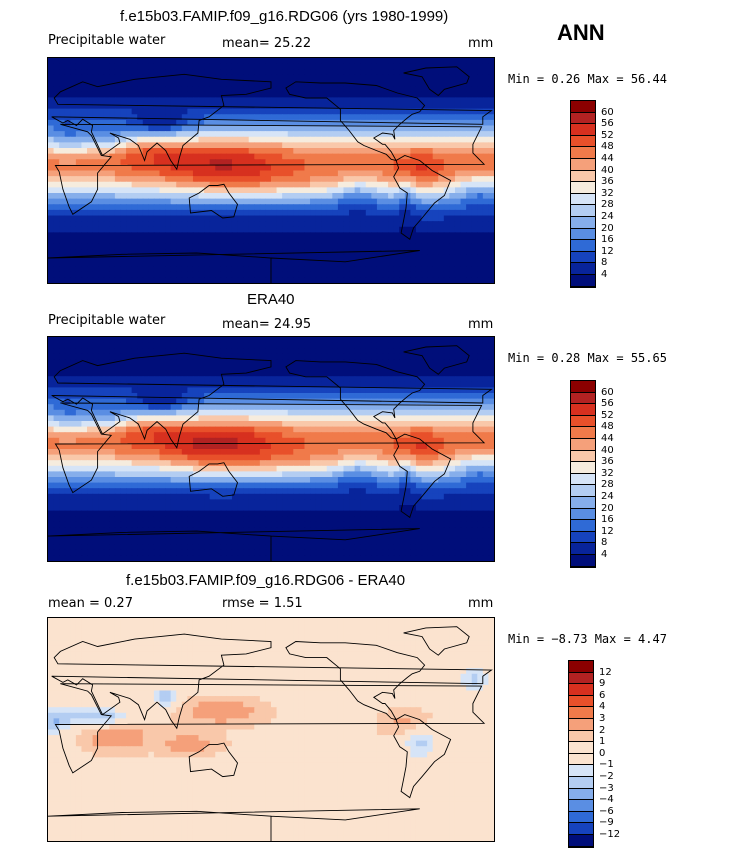 Image resolution: width=733 pixels, height=848 pixels. What do you see at coordinates (583, 164) in the screenshot?
I see `colorbar-swatch` at bounding box center [583, 164].